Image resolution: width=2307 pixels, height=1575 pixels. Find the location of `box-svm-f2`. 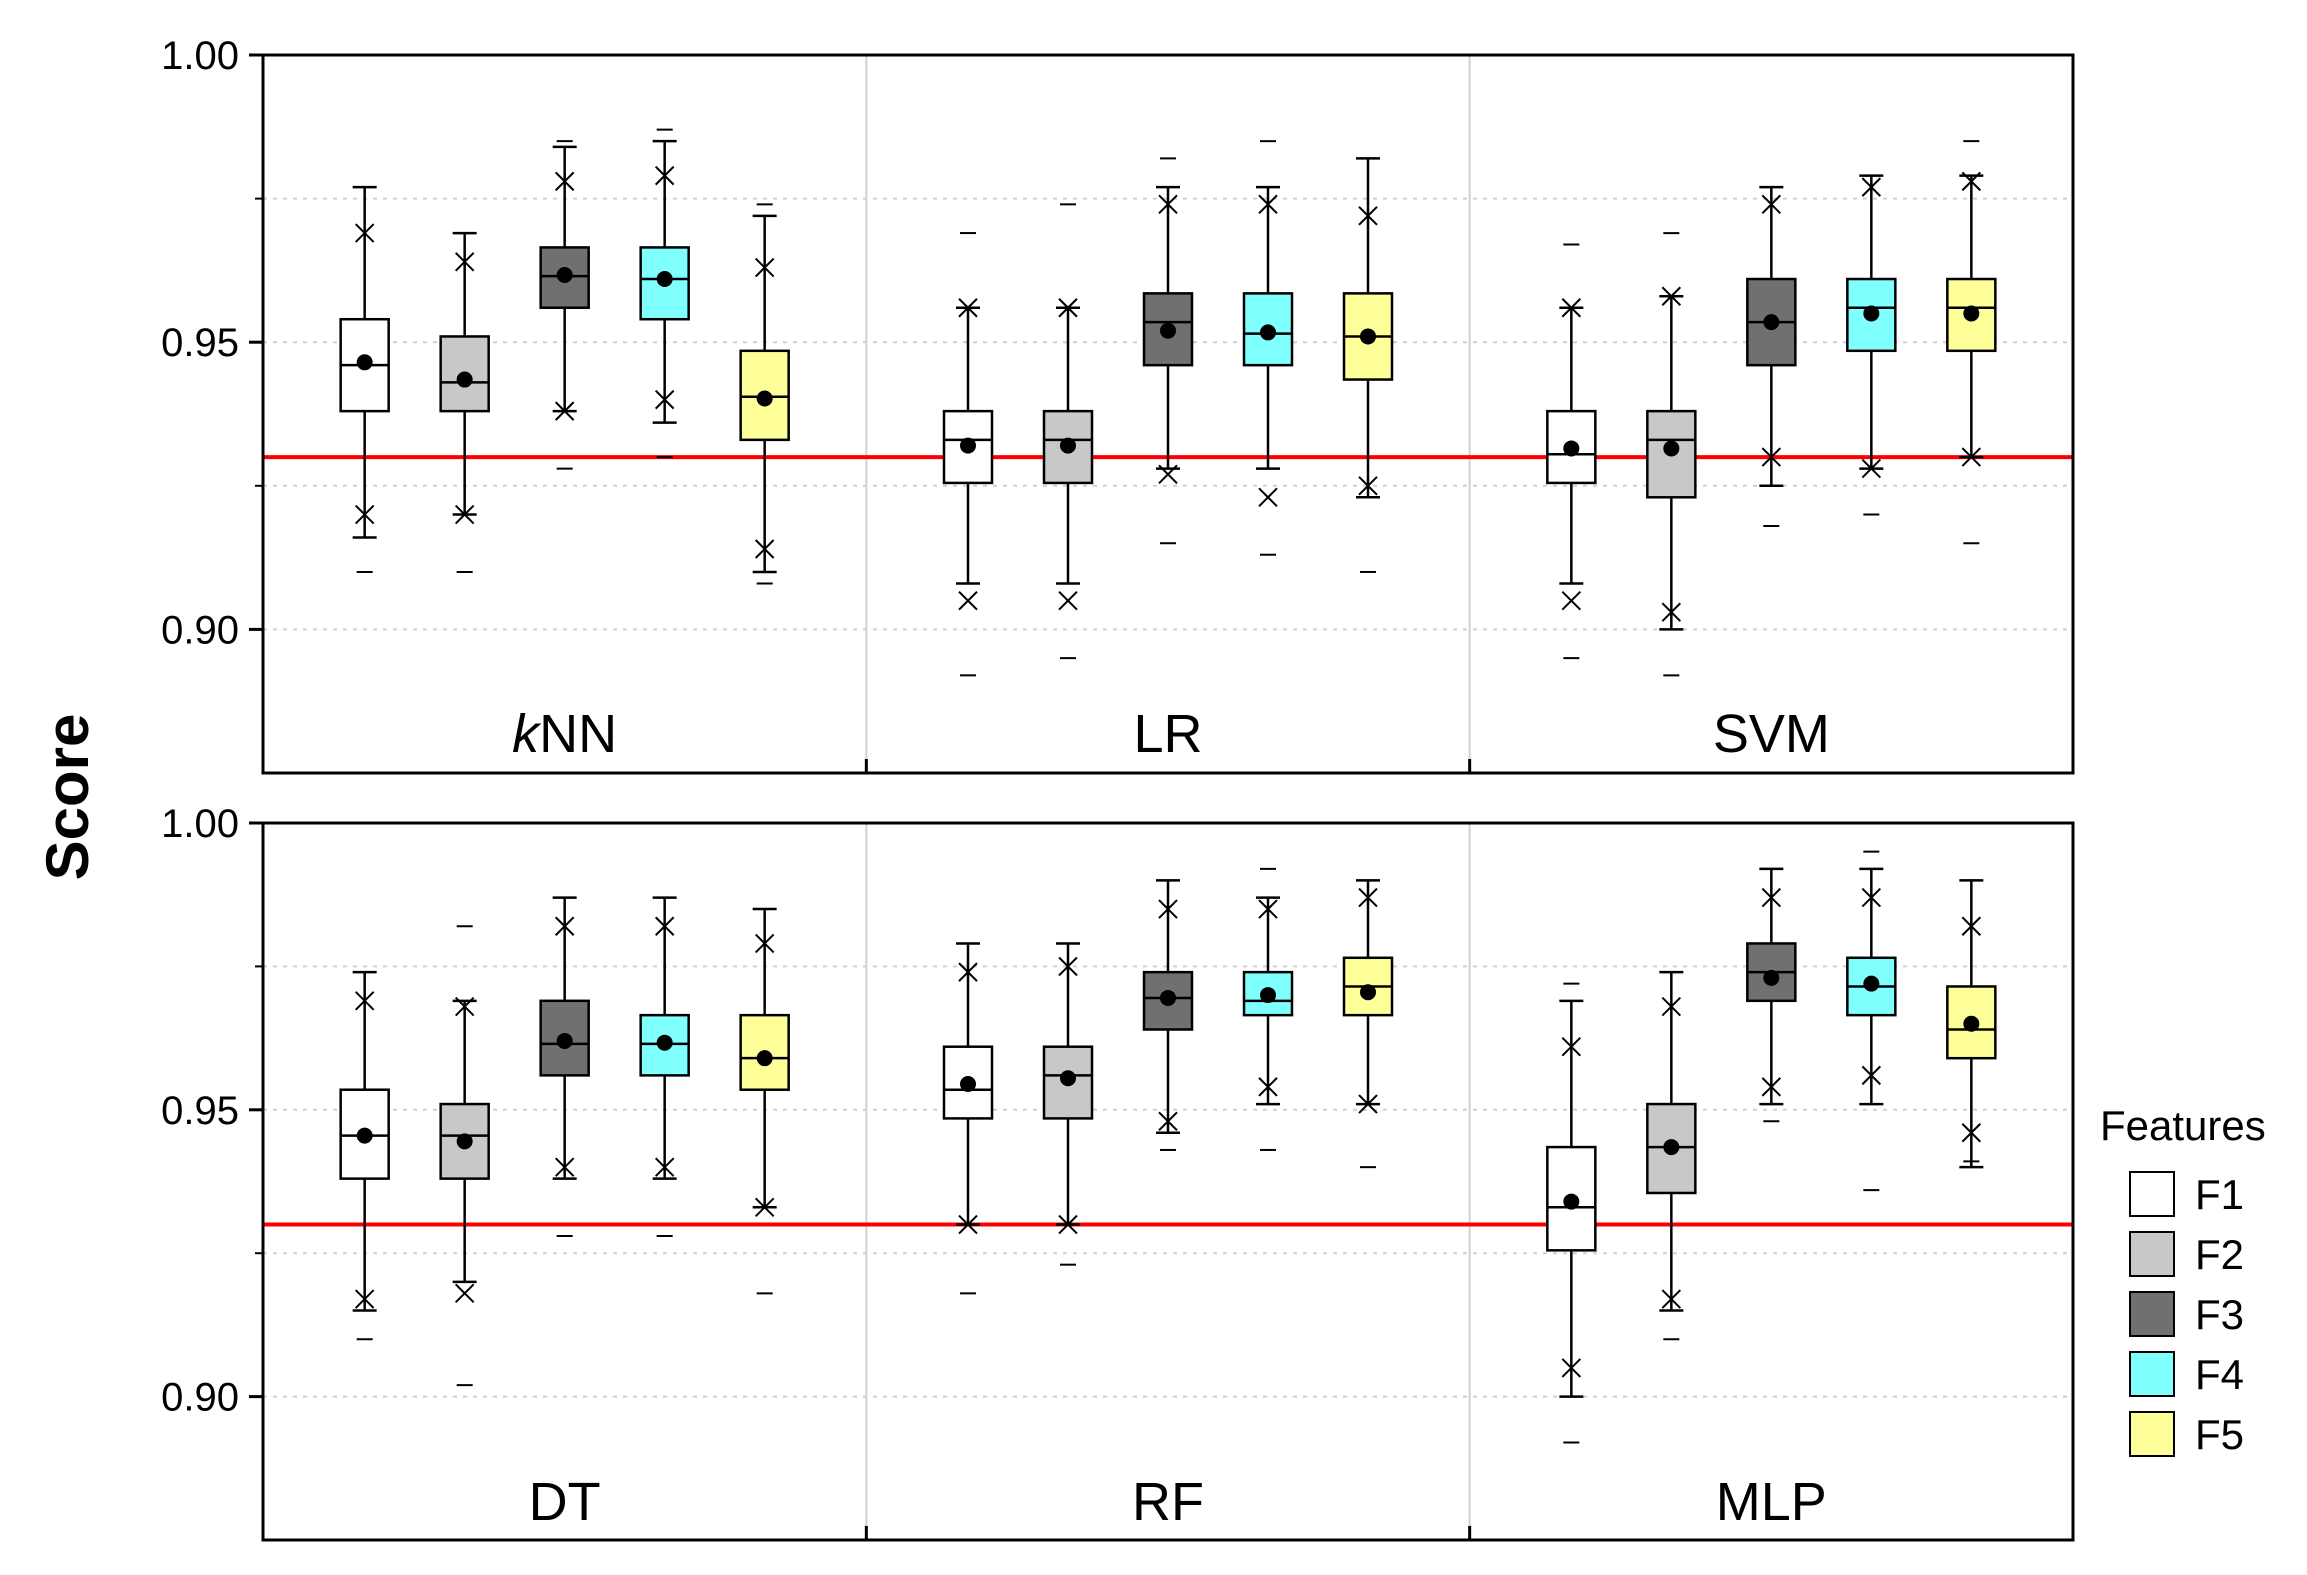

box-svm-f2 is located at coordinates (1671, 454).